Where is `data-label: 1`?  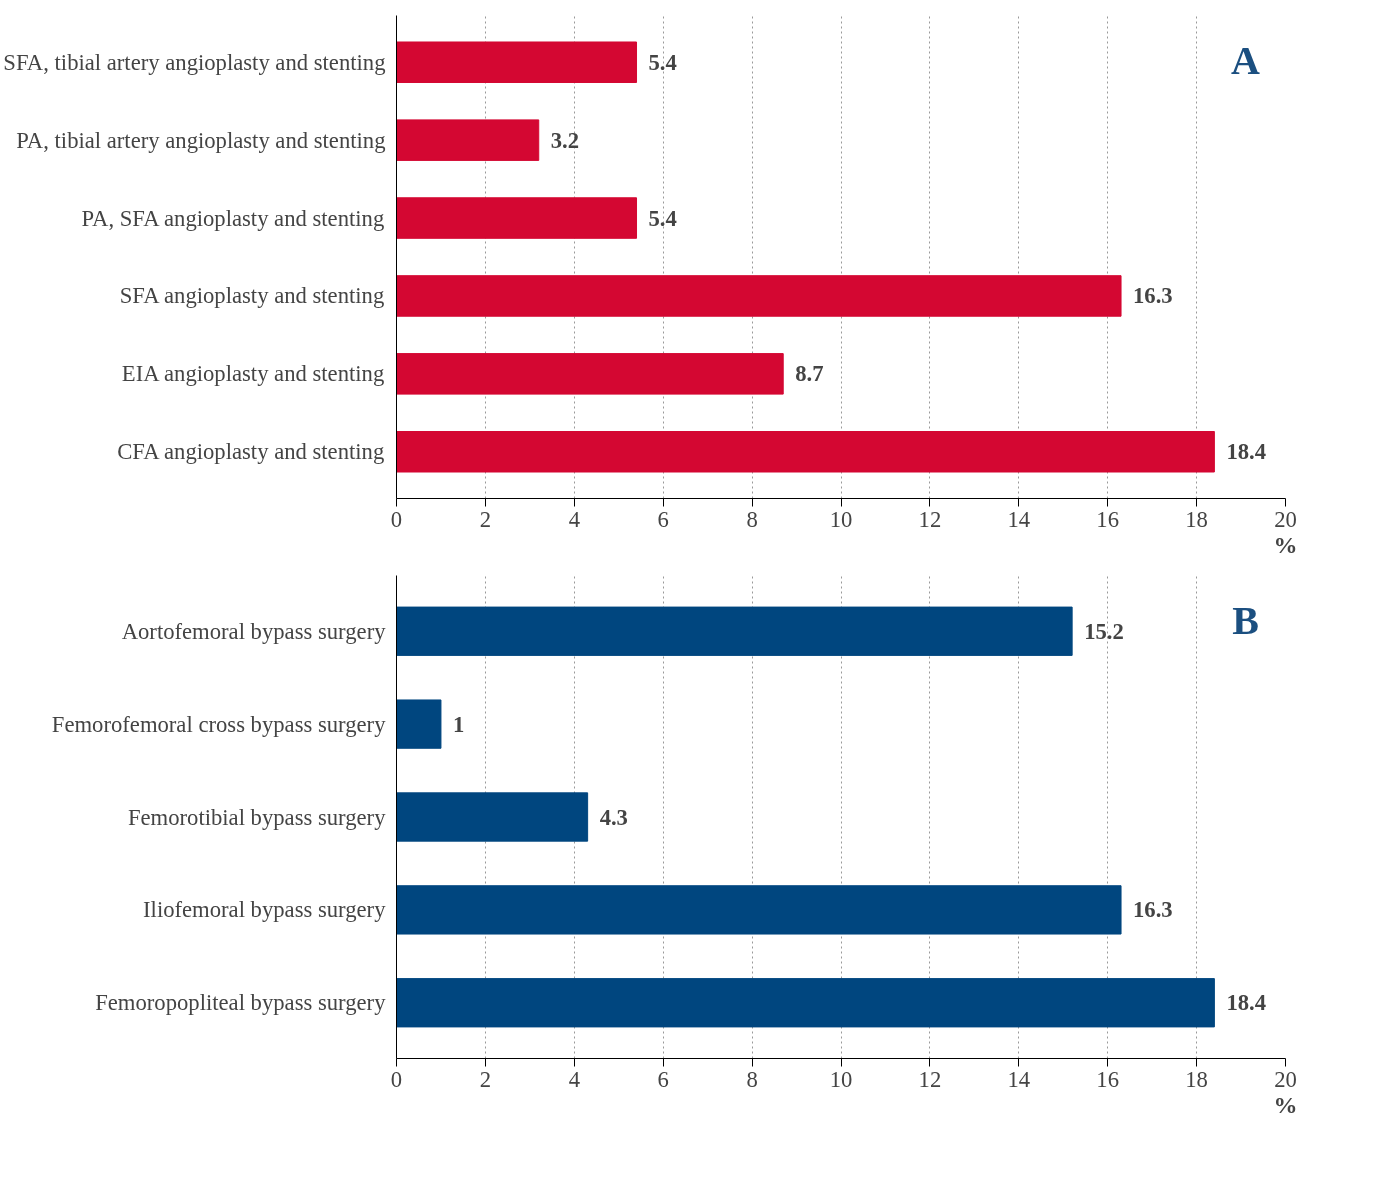
data-label: 1 is located at coordinates (458, 724).